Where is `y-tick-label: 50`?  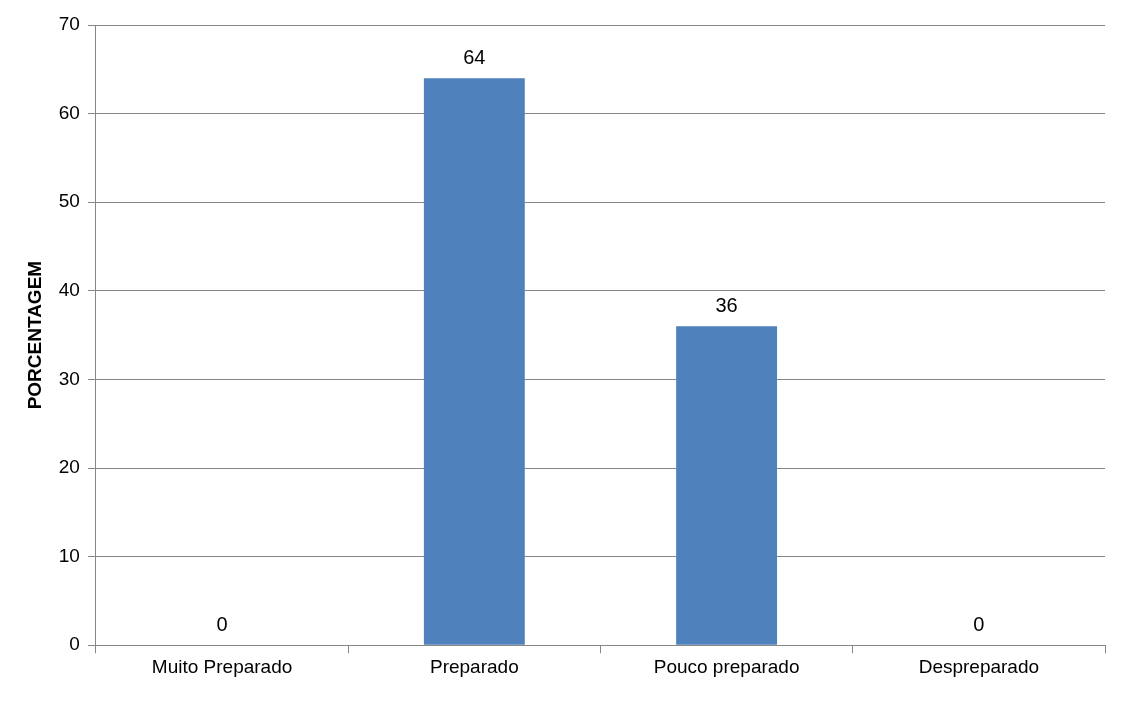 y-tick-label: 50 is located at coordinates (69, 201).